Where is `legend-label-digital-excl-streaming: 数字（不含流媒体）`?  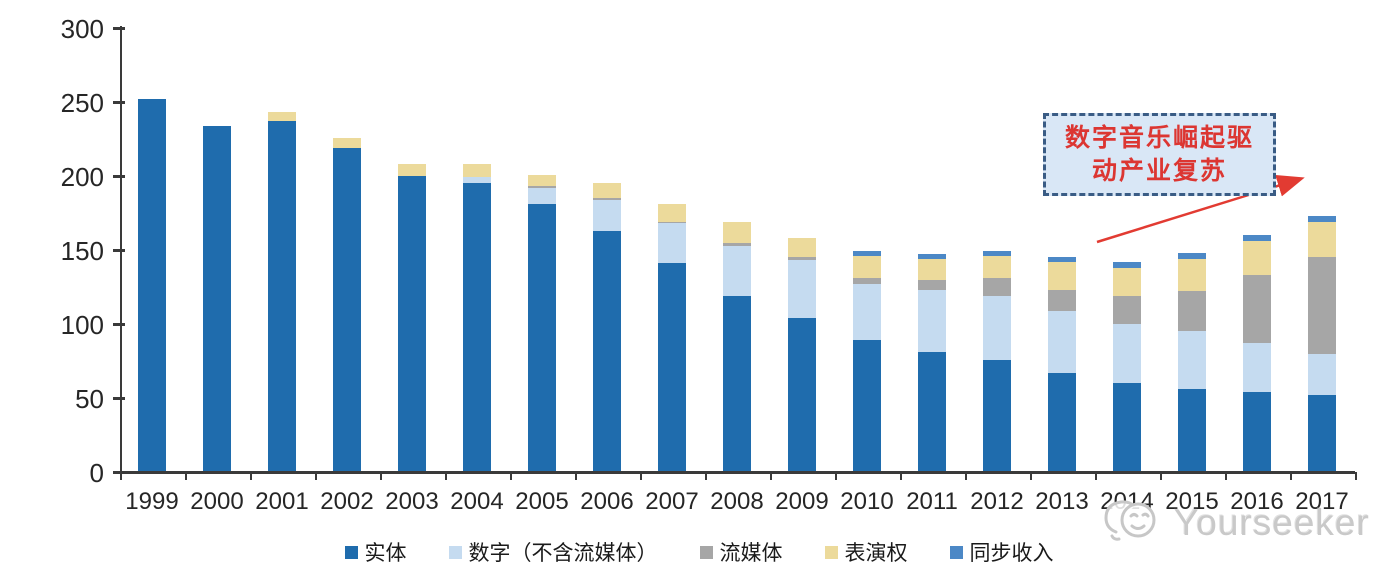 legend-label-digital-excl-streaming: 数字（不含流媒体） is located at coordinates (563, 553).